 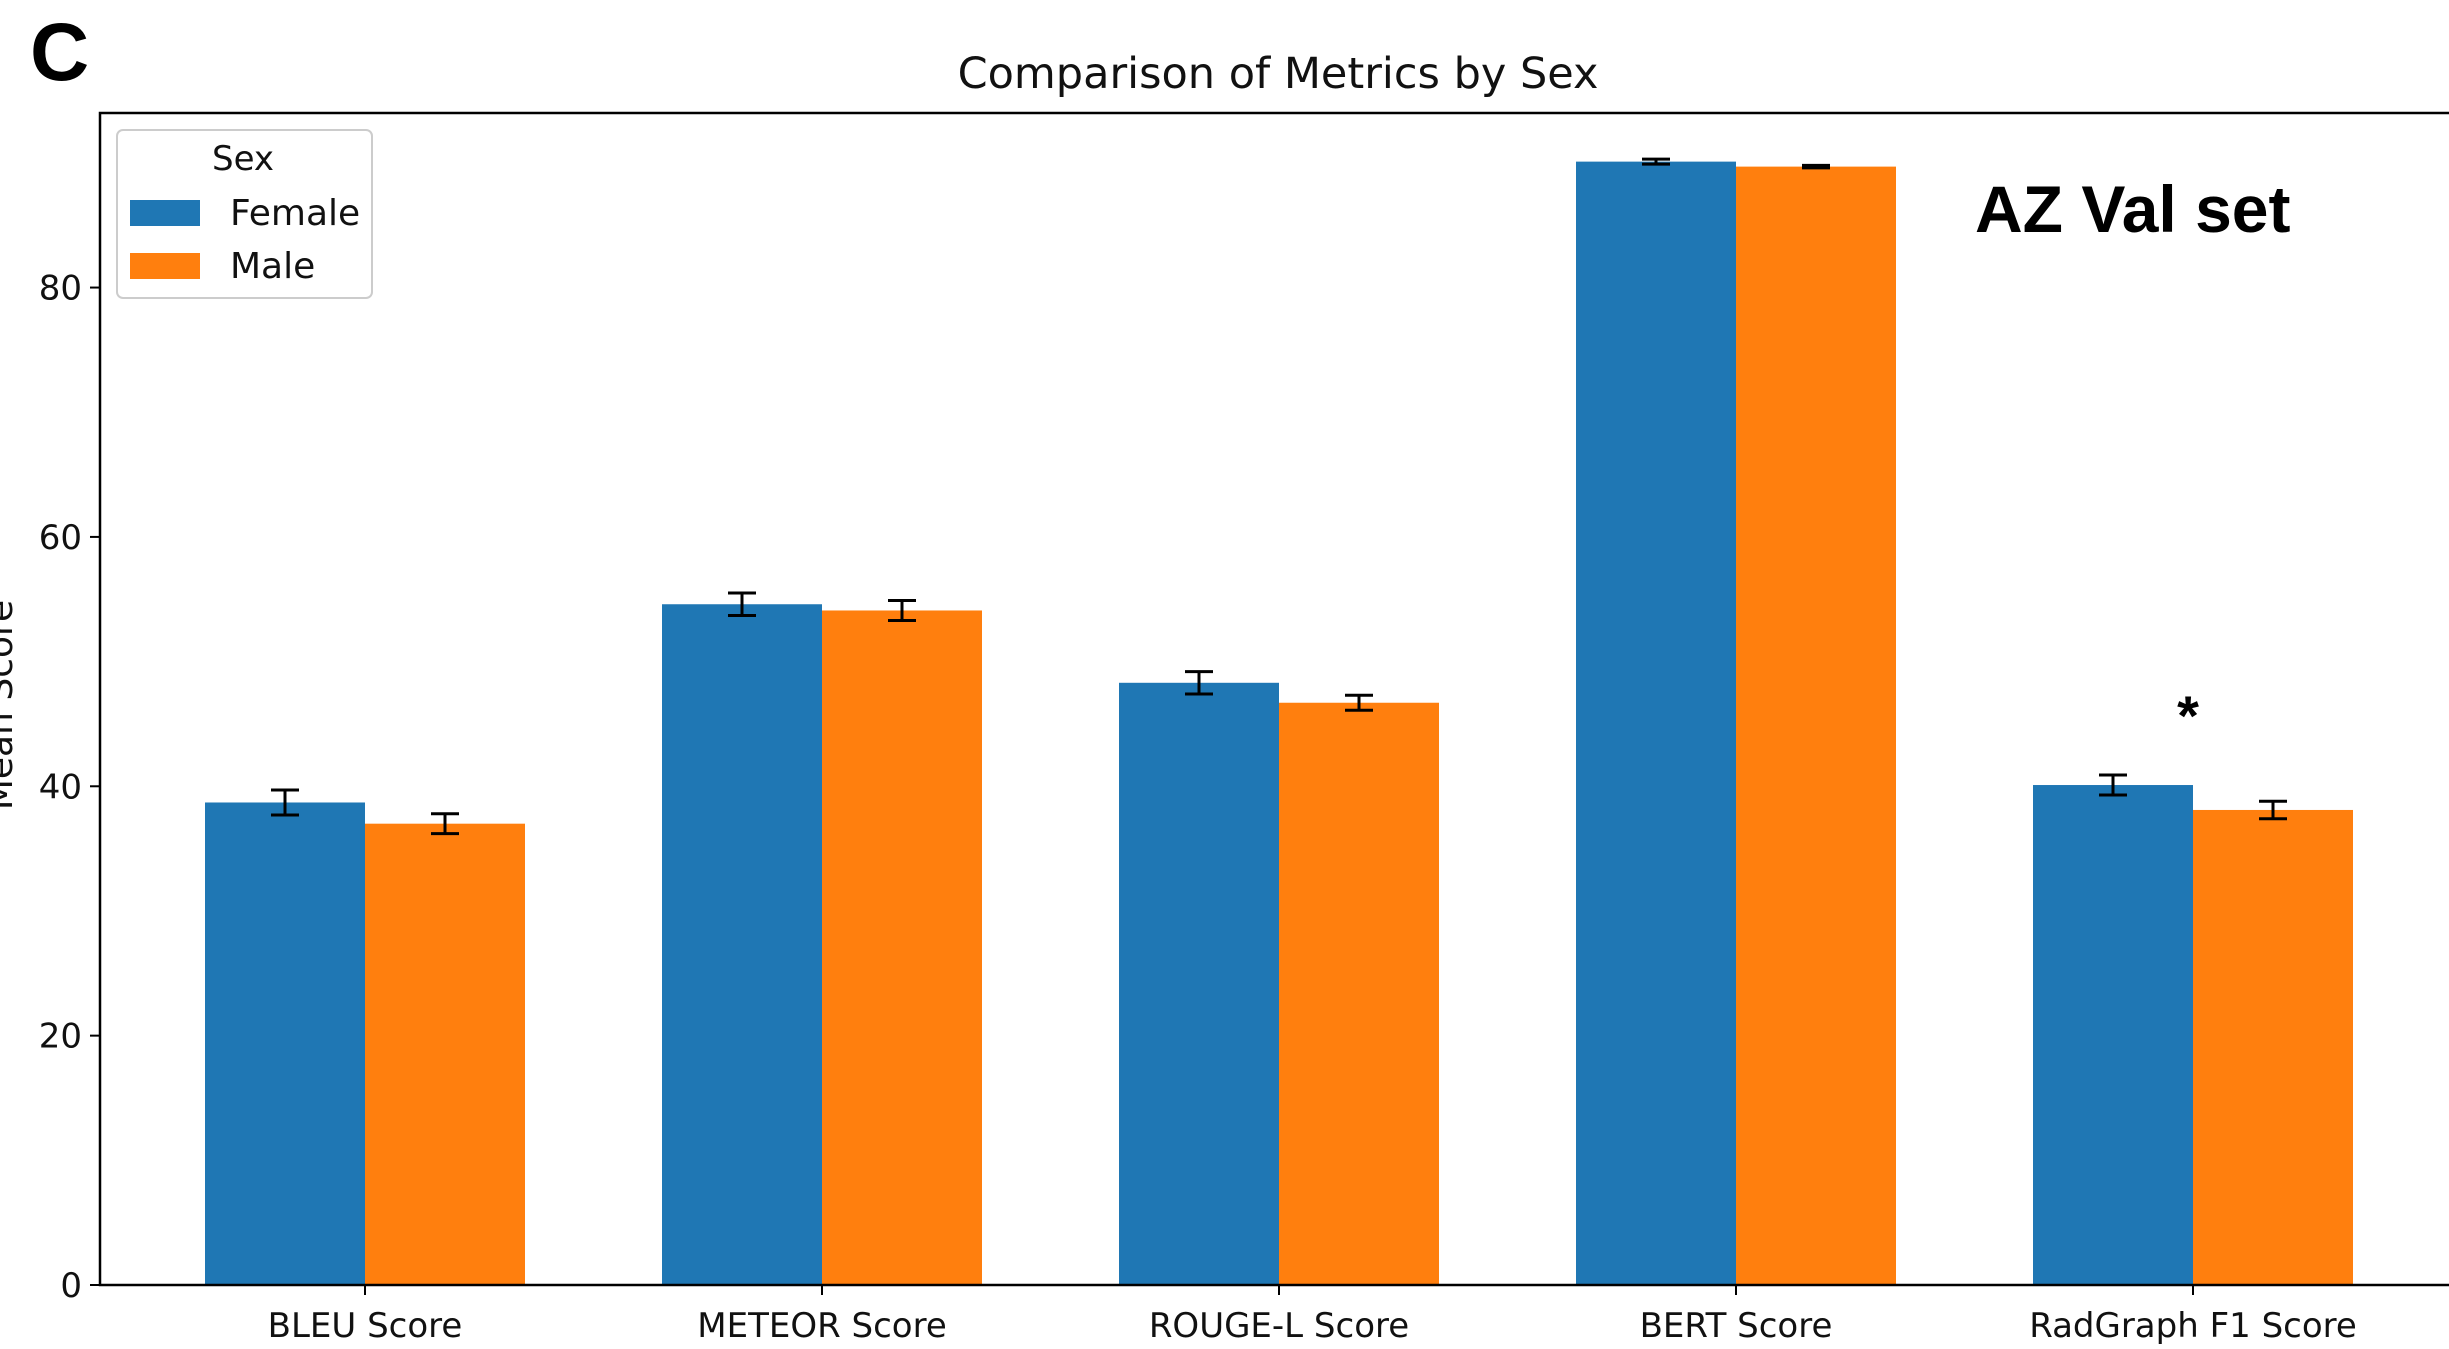 I want to click on error-bar-male-bleu-score, so click(x=445, y=824).